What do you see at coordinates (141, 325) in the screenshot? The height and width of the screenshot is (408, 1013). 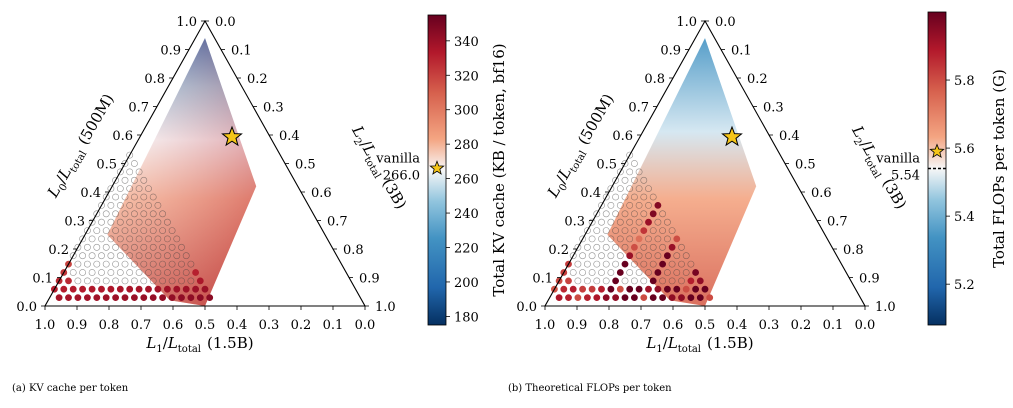 I see `tick-label-bottom: 0.7` at bounding box center [141, 325].